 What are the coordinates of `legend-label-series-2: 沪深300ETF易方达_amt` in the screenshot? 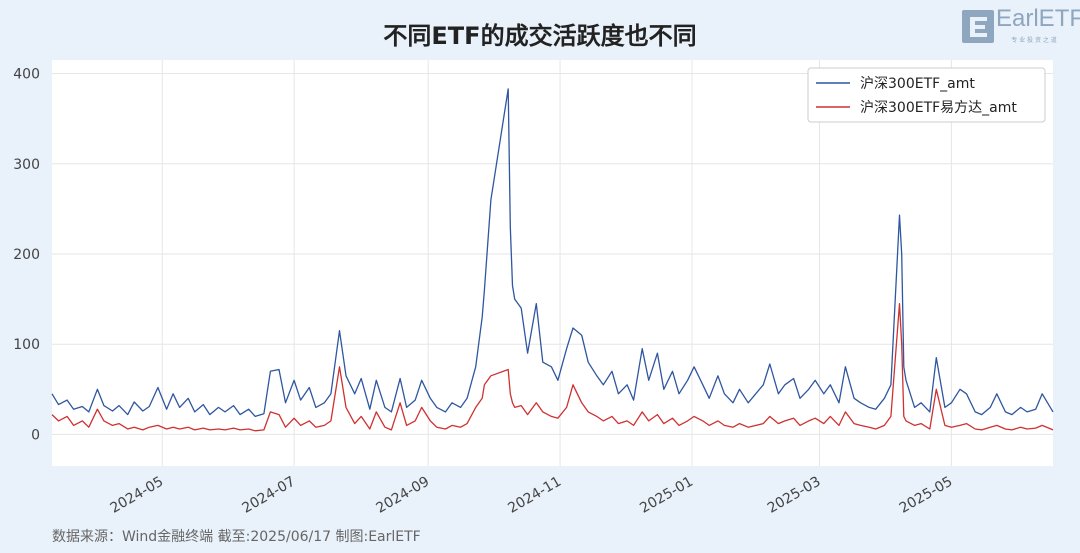 It's located at (938, 108).